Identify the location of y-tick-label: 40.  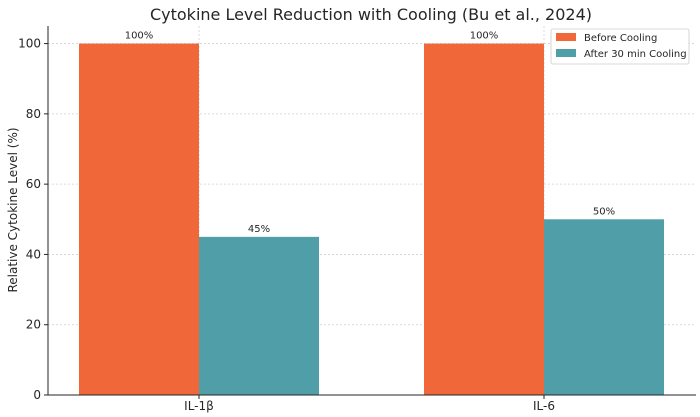
(33, 254).